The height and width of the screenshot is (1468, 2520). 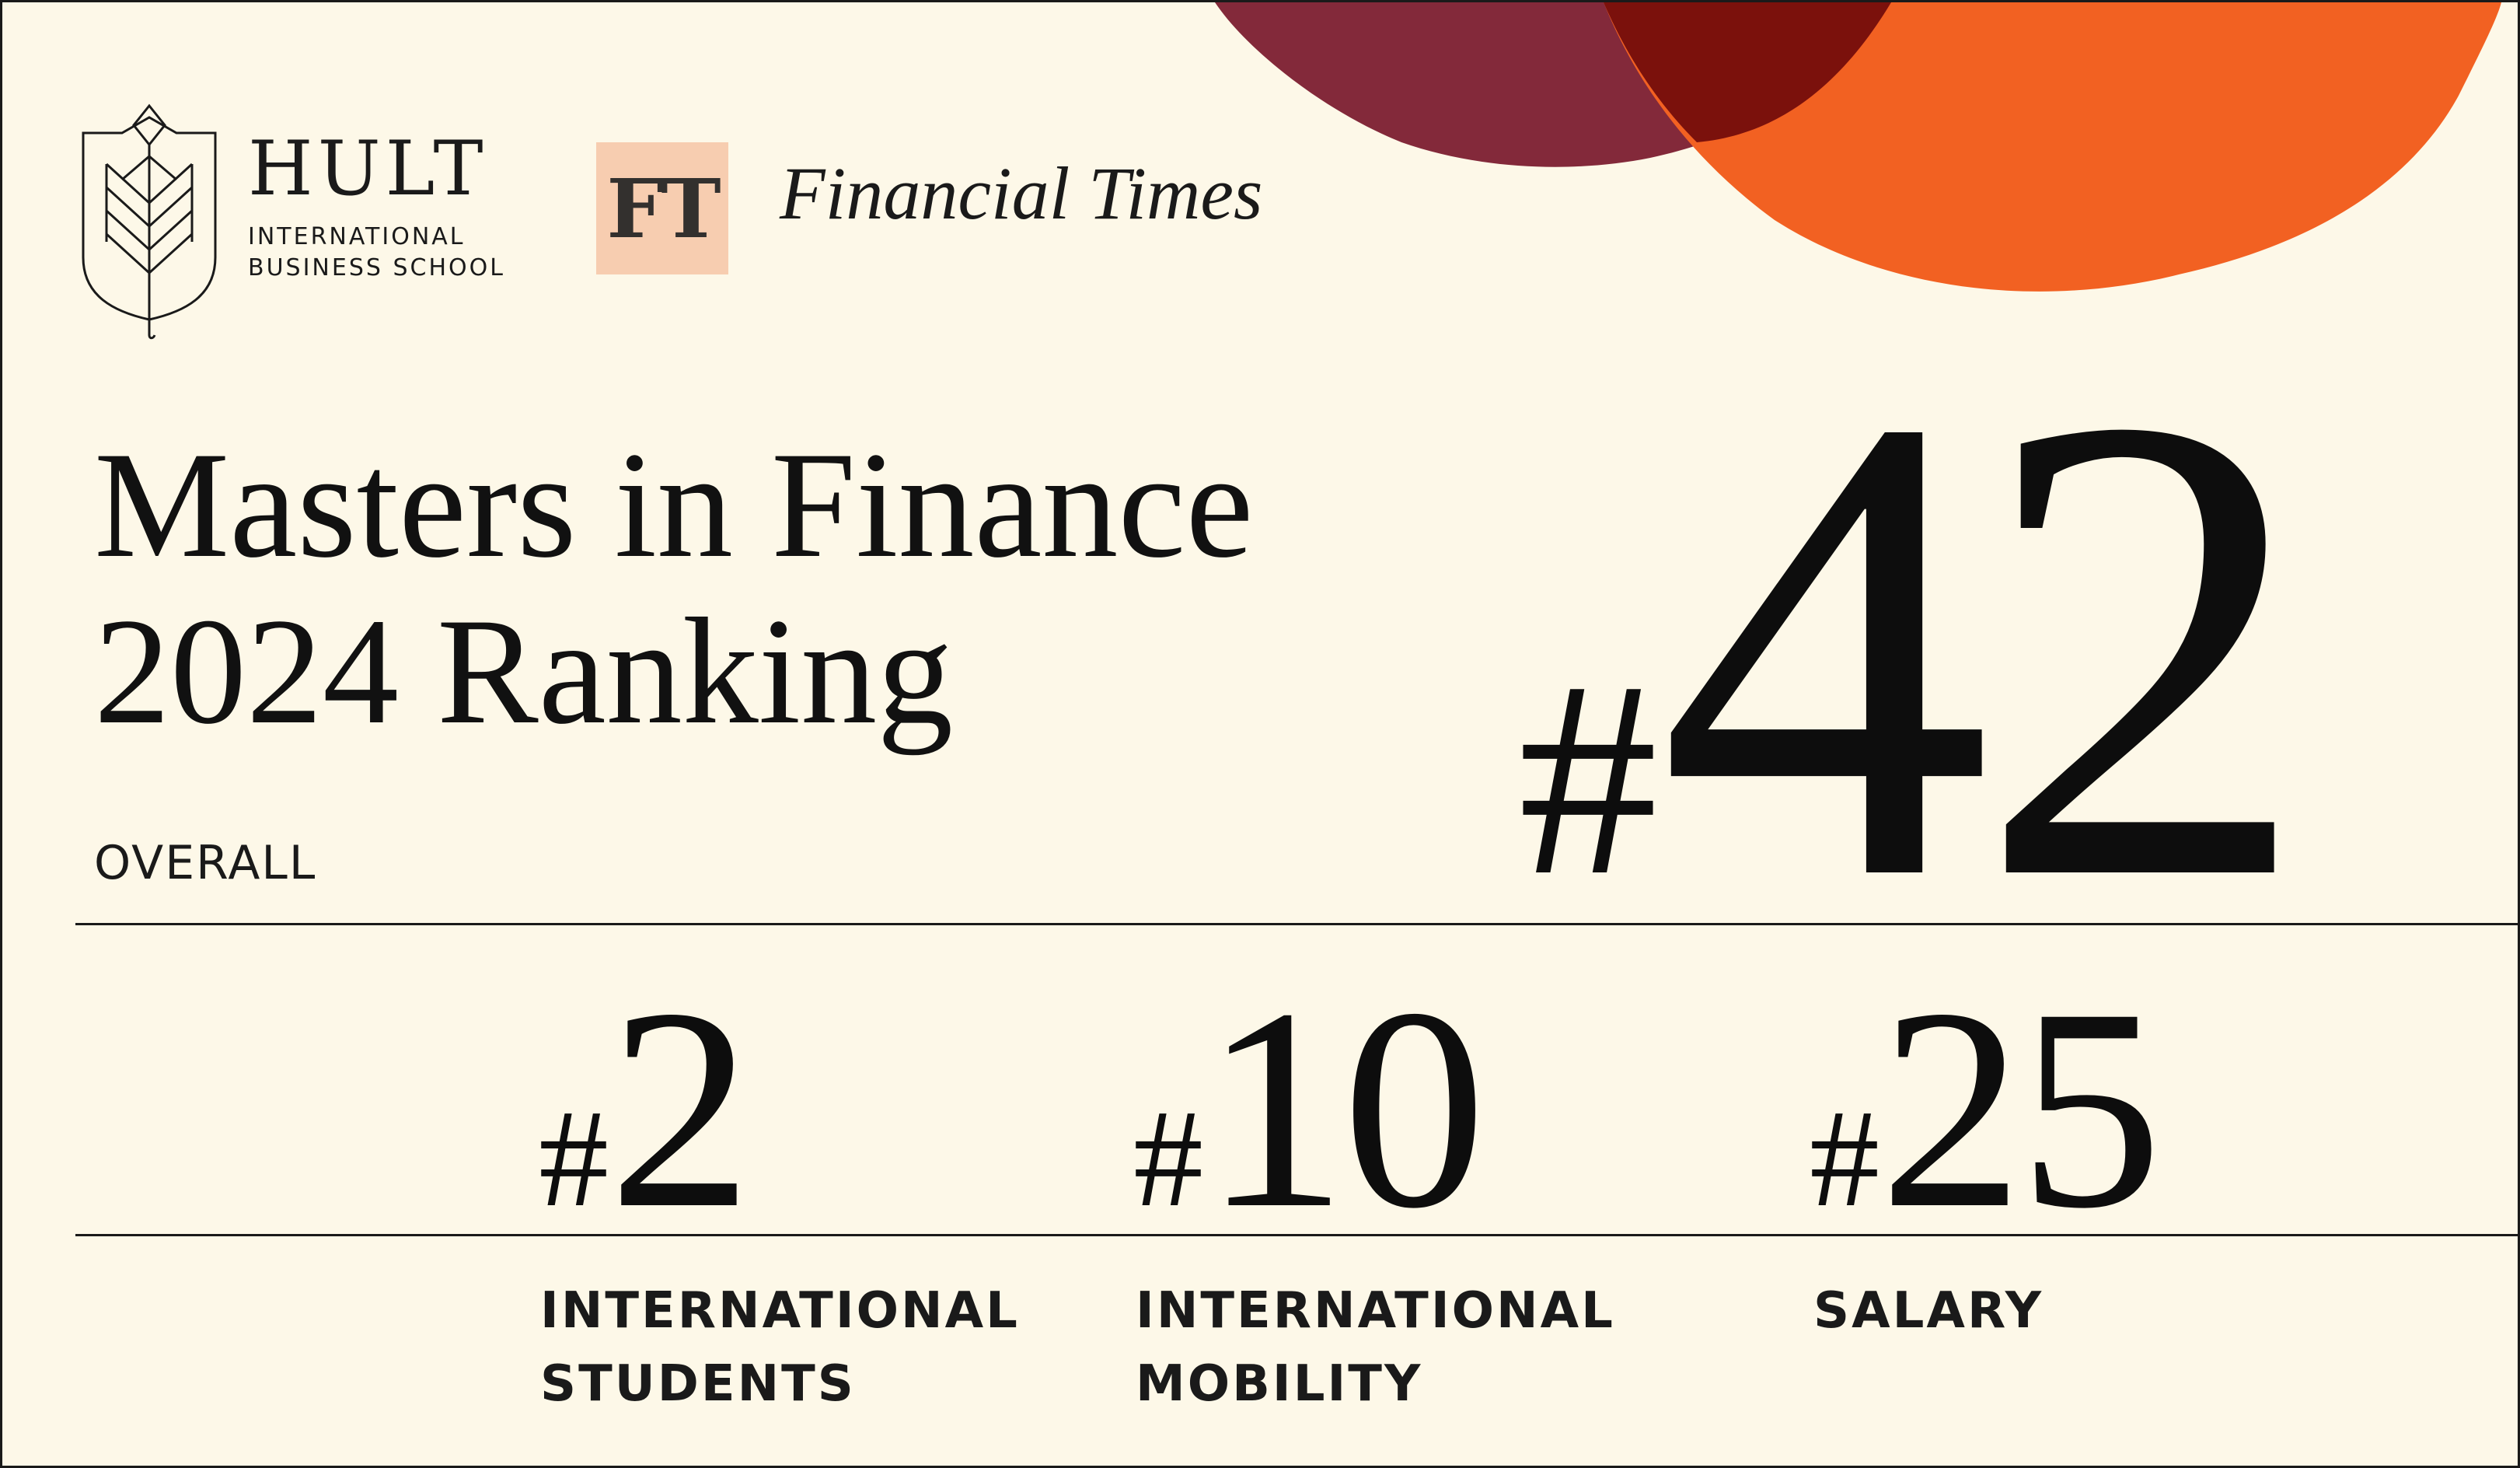 I want to click on hult-logo: HULT INTERNATIONAL BUSINESS SCHOOL, so click(x=290, y=222).